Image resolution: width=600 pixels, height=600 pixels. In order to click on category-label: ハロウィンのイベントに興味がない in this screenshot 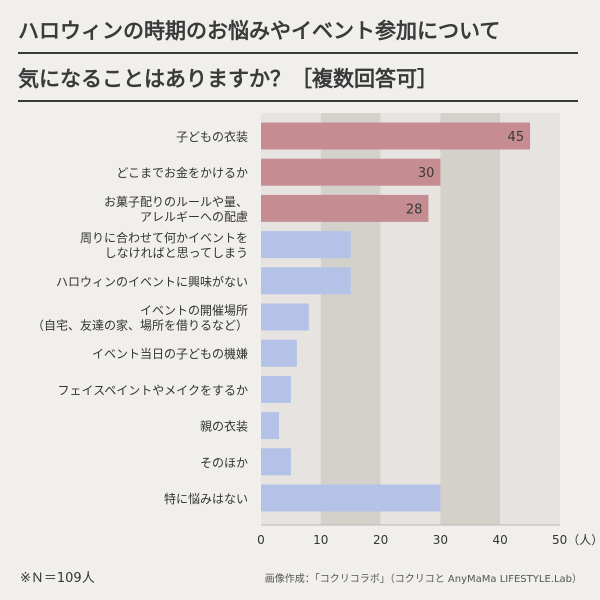, I will do `click(152, 281)`.